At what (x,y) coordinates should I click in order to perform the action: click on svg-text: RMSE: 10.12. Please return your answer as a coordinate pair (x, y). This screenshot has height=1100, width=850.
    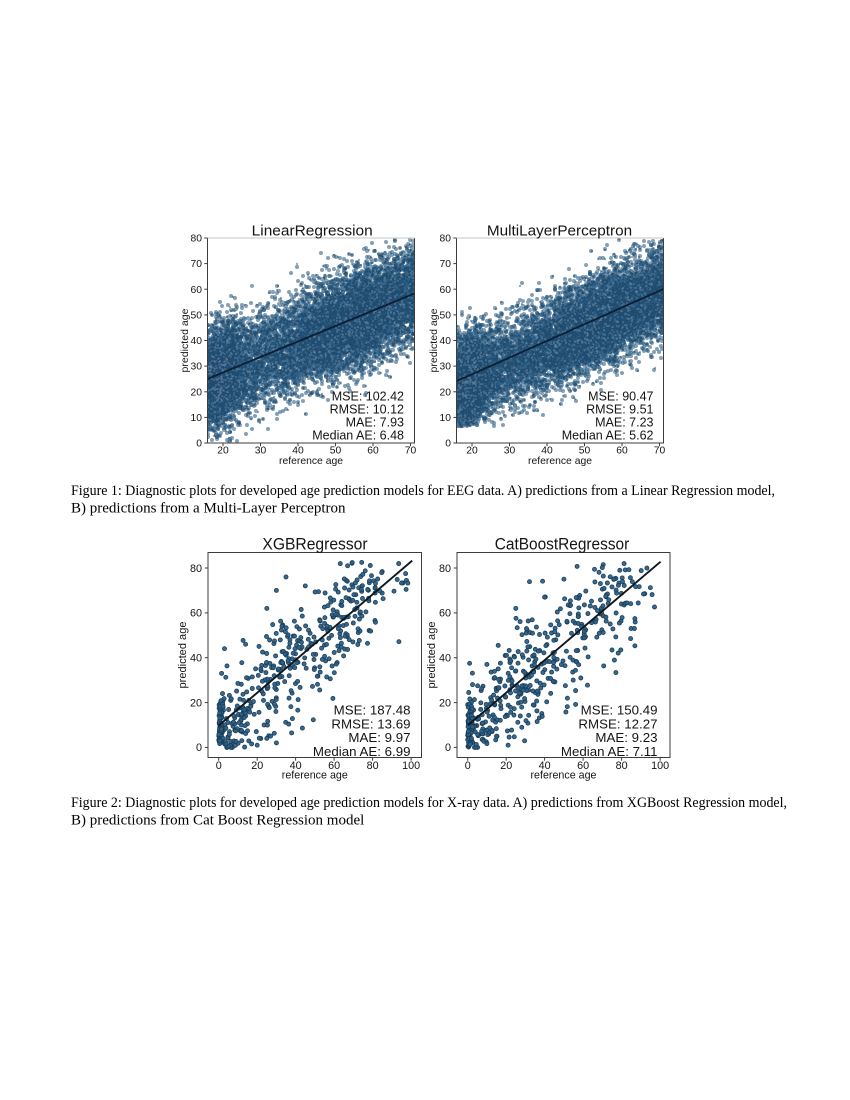
    Looking at the image, I should click on (367, 410).